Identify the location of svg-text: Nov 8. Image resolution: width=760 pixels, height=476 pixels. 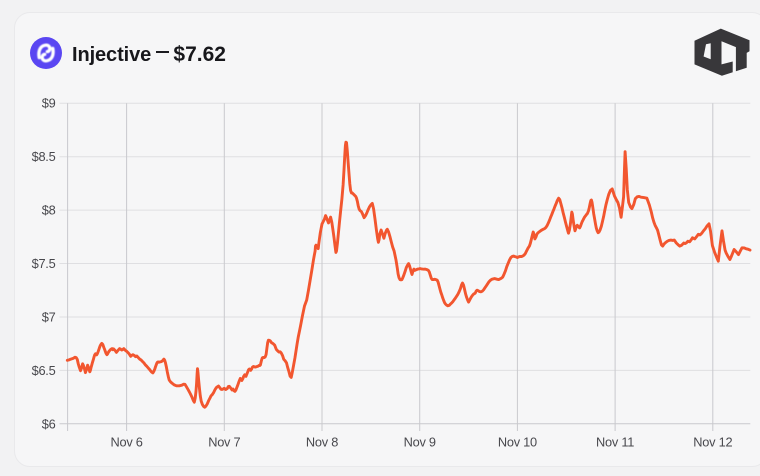
(322, 442).